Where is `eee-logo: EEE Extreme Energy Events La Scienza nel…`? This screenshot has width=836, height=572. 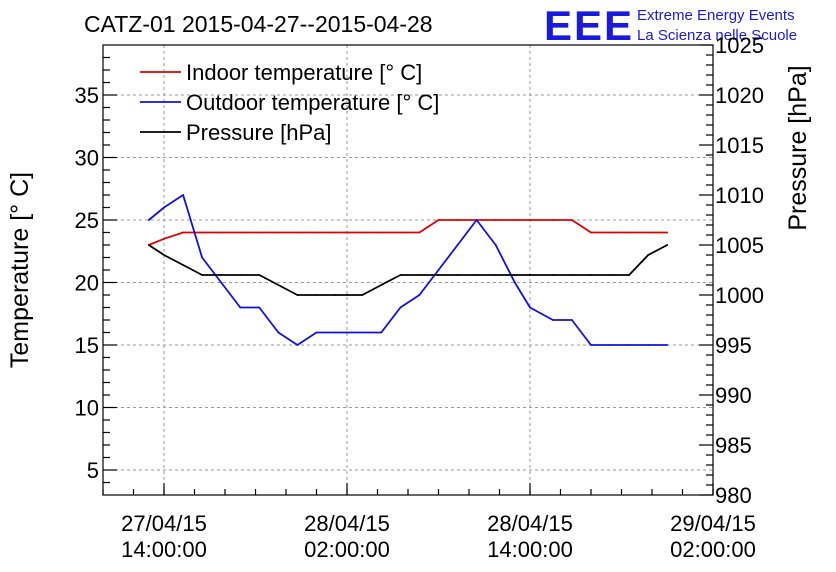 eee-logo: EEE Extreme Energy Events La Scienza nel… is located at coordinates (670, 25).